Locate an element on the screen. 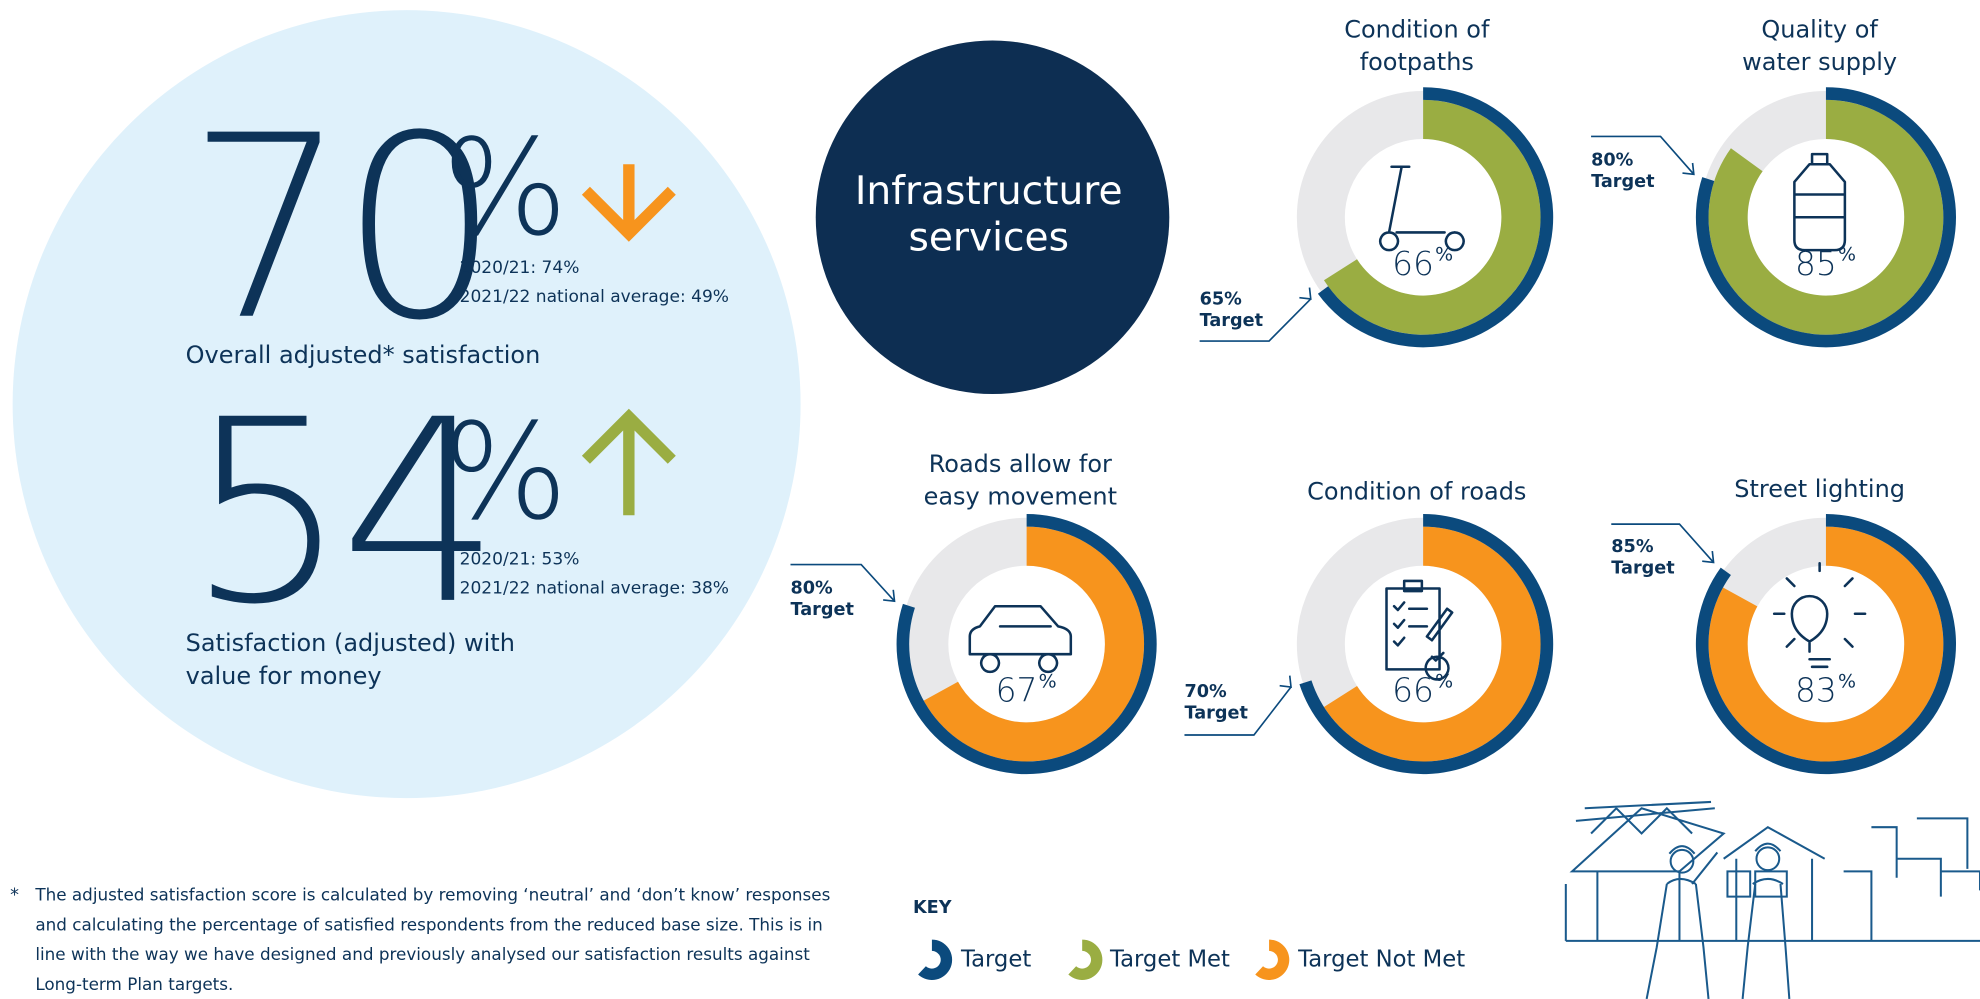 The width and height of the screenshot is (1980, 999). comparison-line: 2020/21: 53% is located at coordinates (520, 559).